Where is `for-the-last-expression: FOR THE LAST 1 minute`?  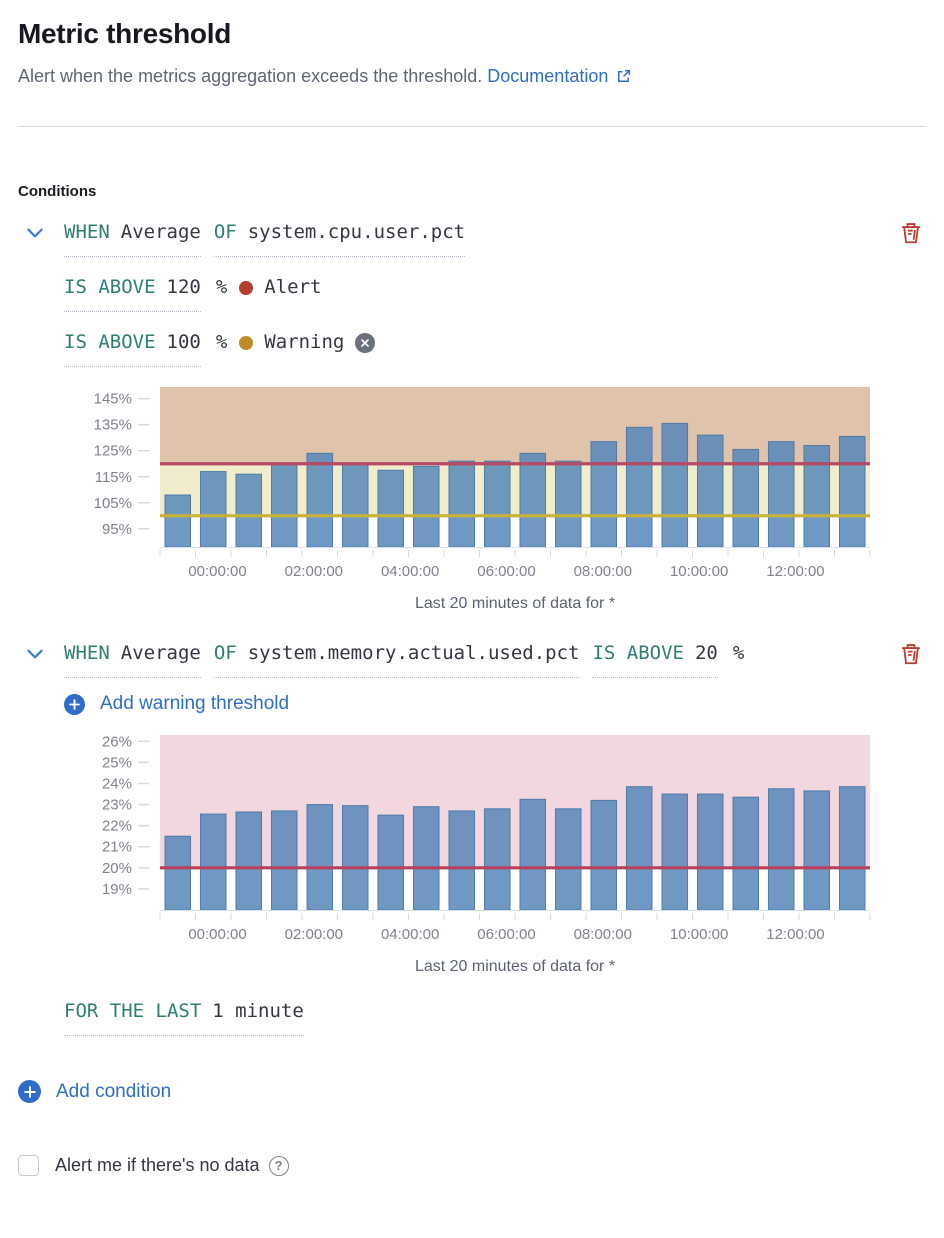 for-the-last-expression: FOR THE LAST 1 minute is located at coordinates (184, 1017).